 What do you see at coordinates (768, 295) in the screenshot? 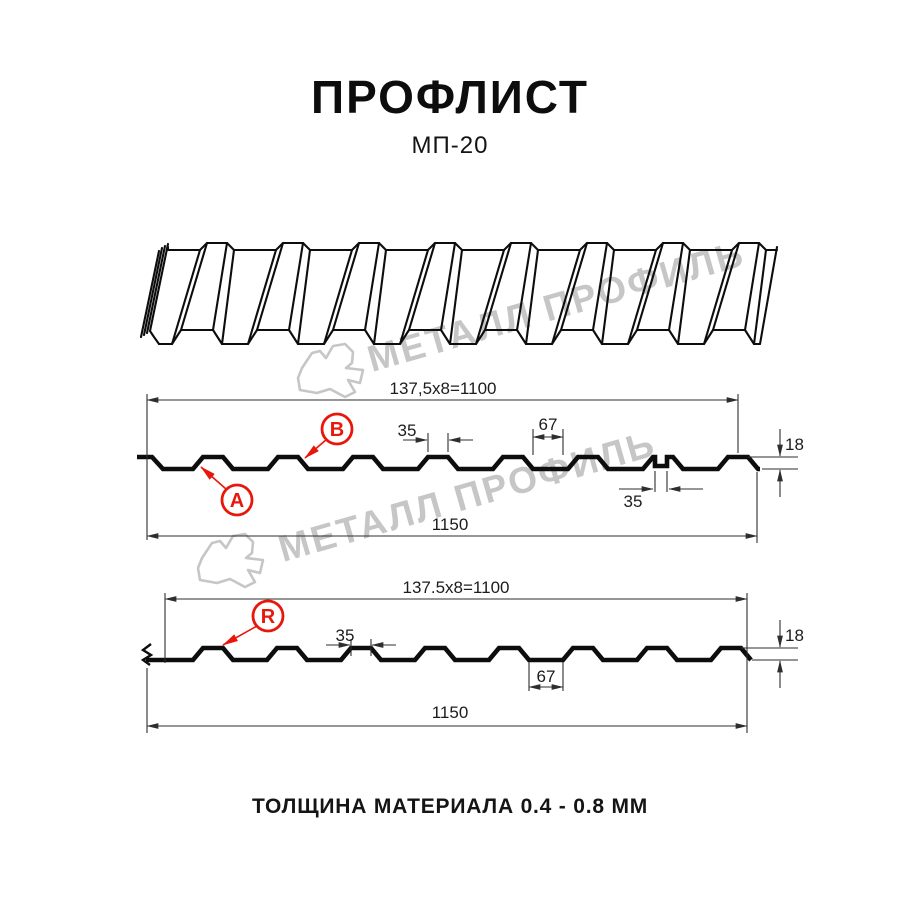
I see `sheet-right-cut` at bounding box center [768, 295].